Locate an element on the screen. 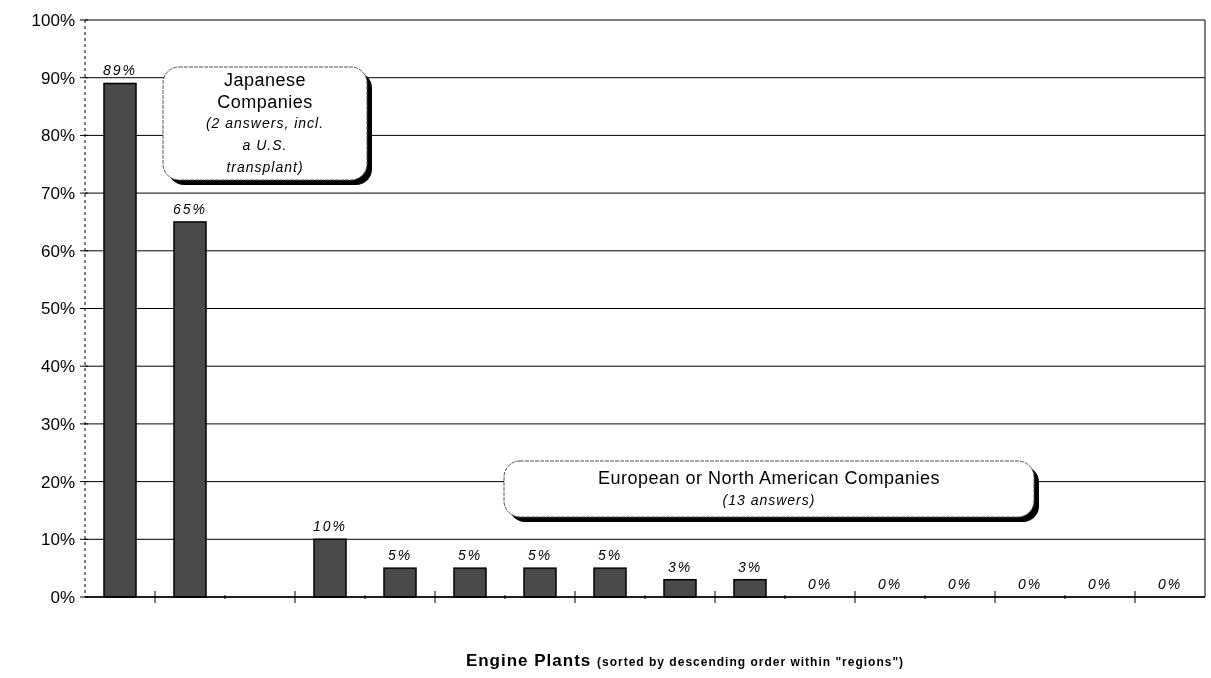 This screenshot has width=1211, height=678. y-tick-label: 0% is located at coordinates (62, 597).